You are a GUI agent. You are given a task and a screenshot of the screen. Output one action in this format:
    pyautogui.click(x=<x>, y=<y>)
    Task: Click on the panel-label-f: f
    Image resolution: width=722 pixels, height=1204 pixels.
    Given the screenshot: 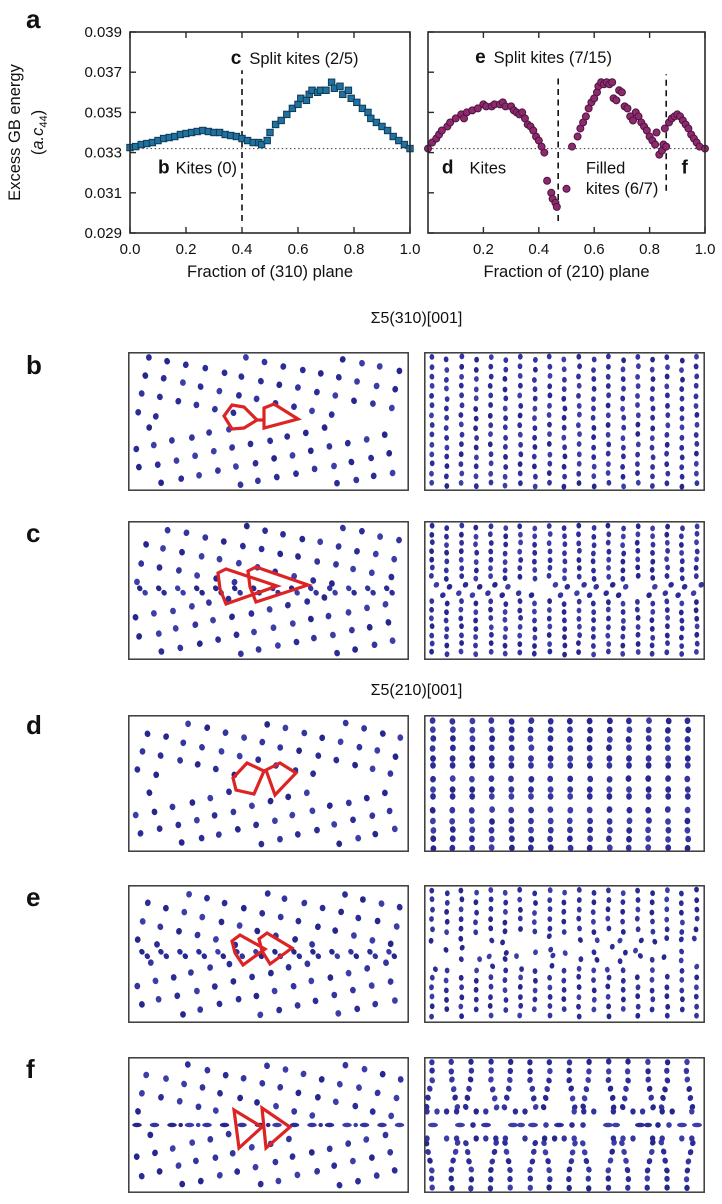 What is the action you would take?
    pyautogui.click(x=30, y=1069)
    